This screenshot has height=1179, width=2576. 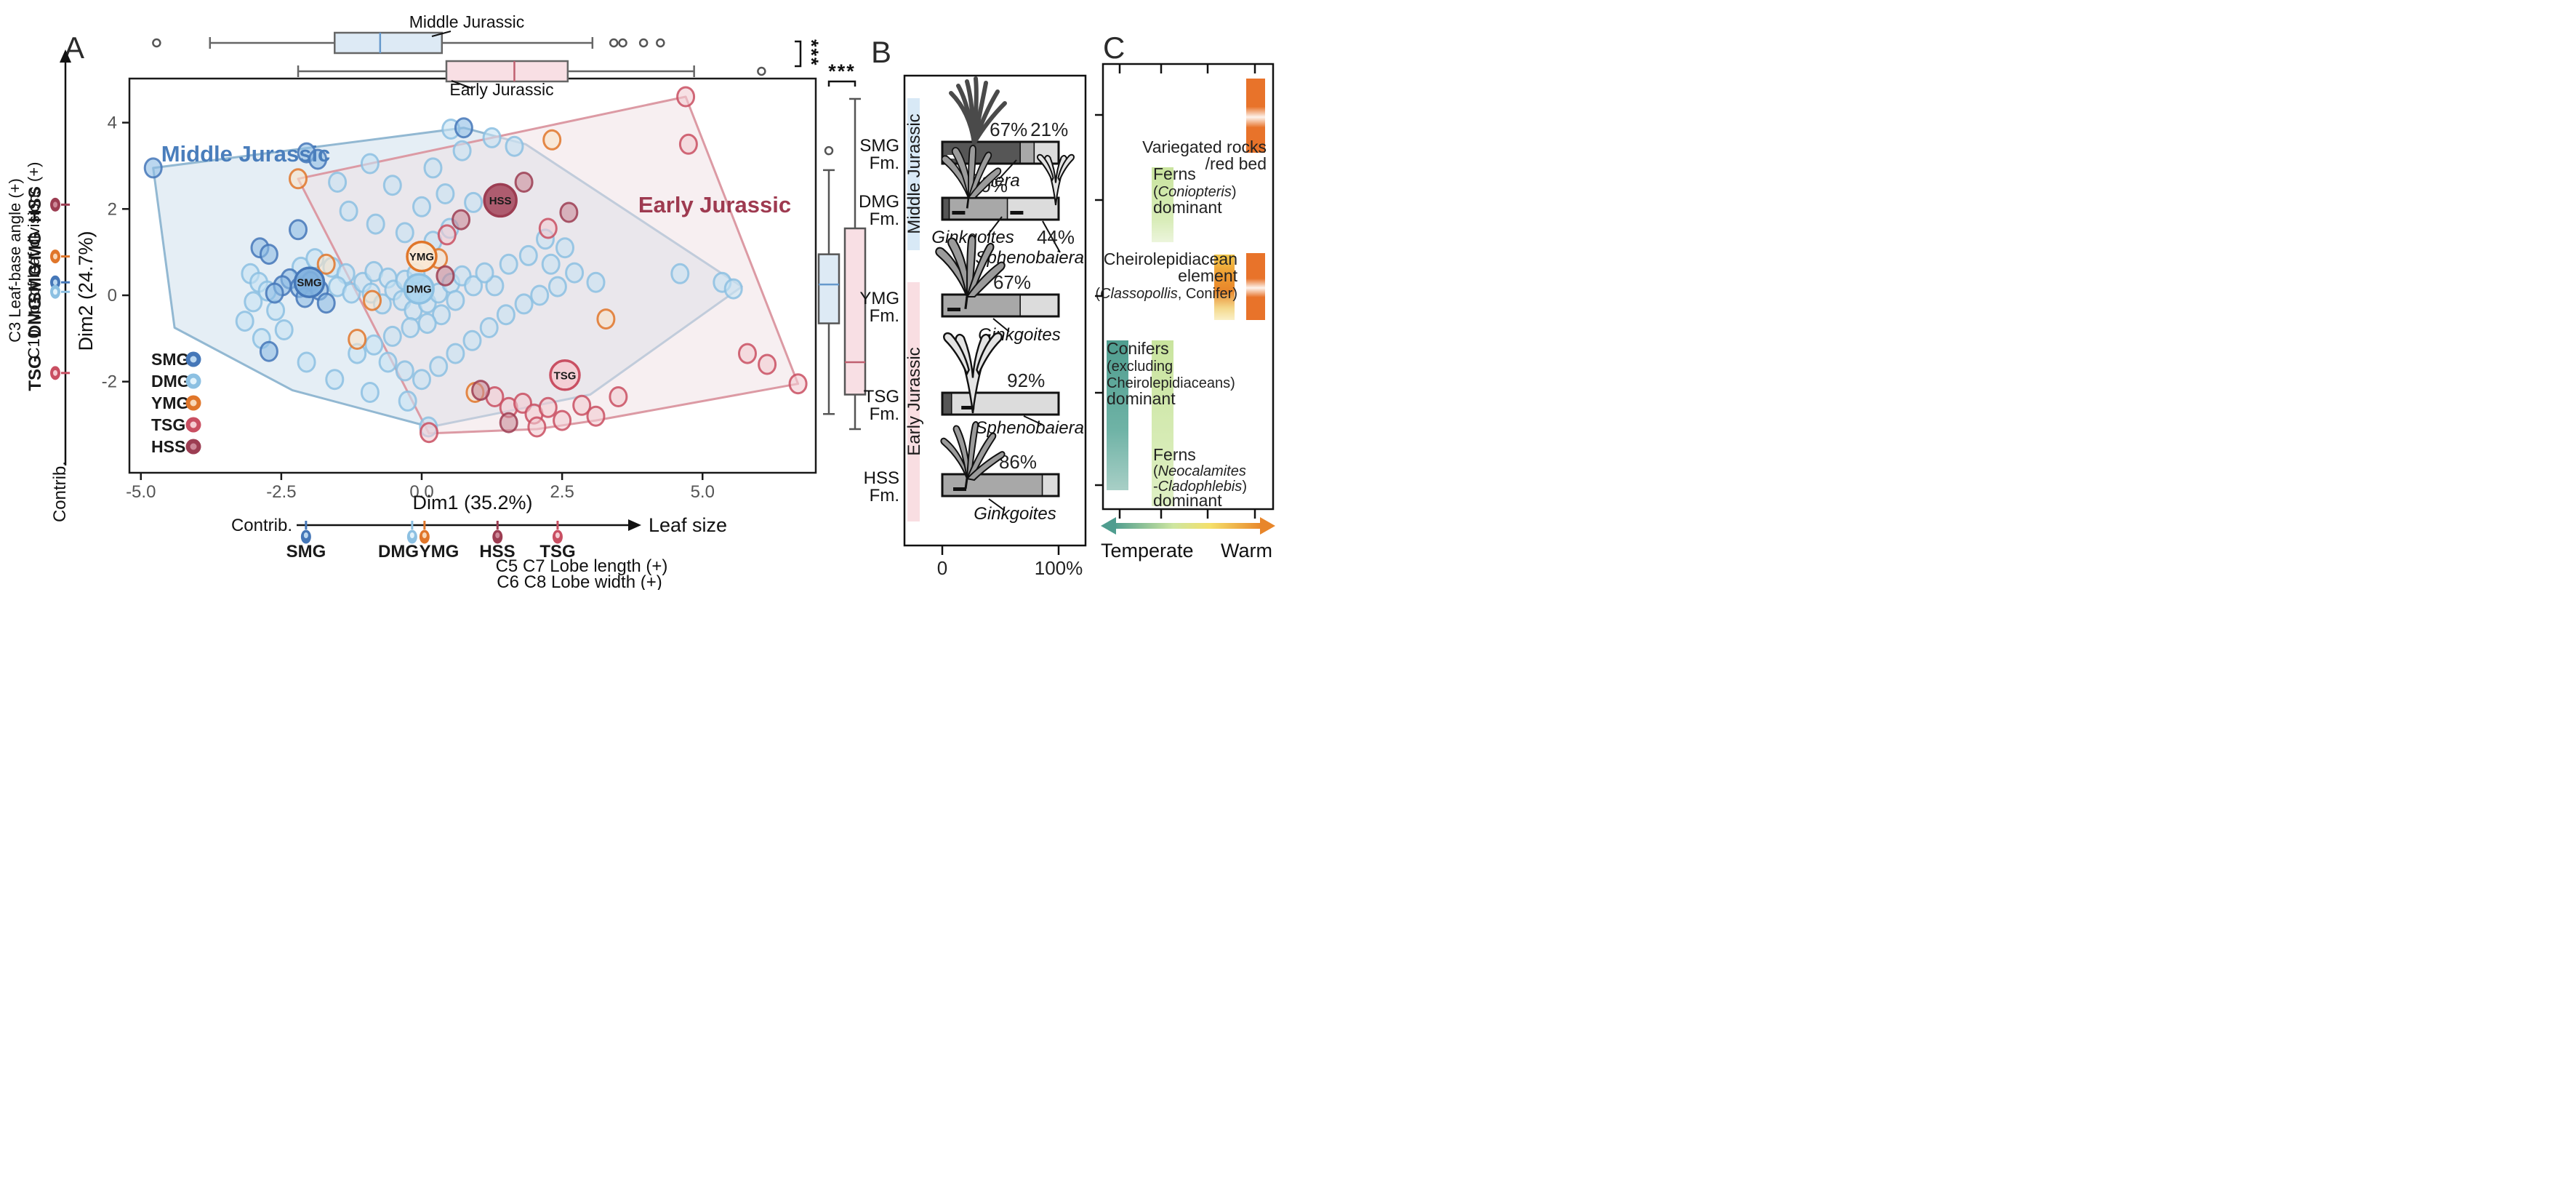 What do you see at coordinates (431, 541) in the screenshot?
I see `contrib-x-dots: SMG DMG YMG HSS TSG` at bounding box center [431, 541].